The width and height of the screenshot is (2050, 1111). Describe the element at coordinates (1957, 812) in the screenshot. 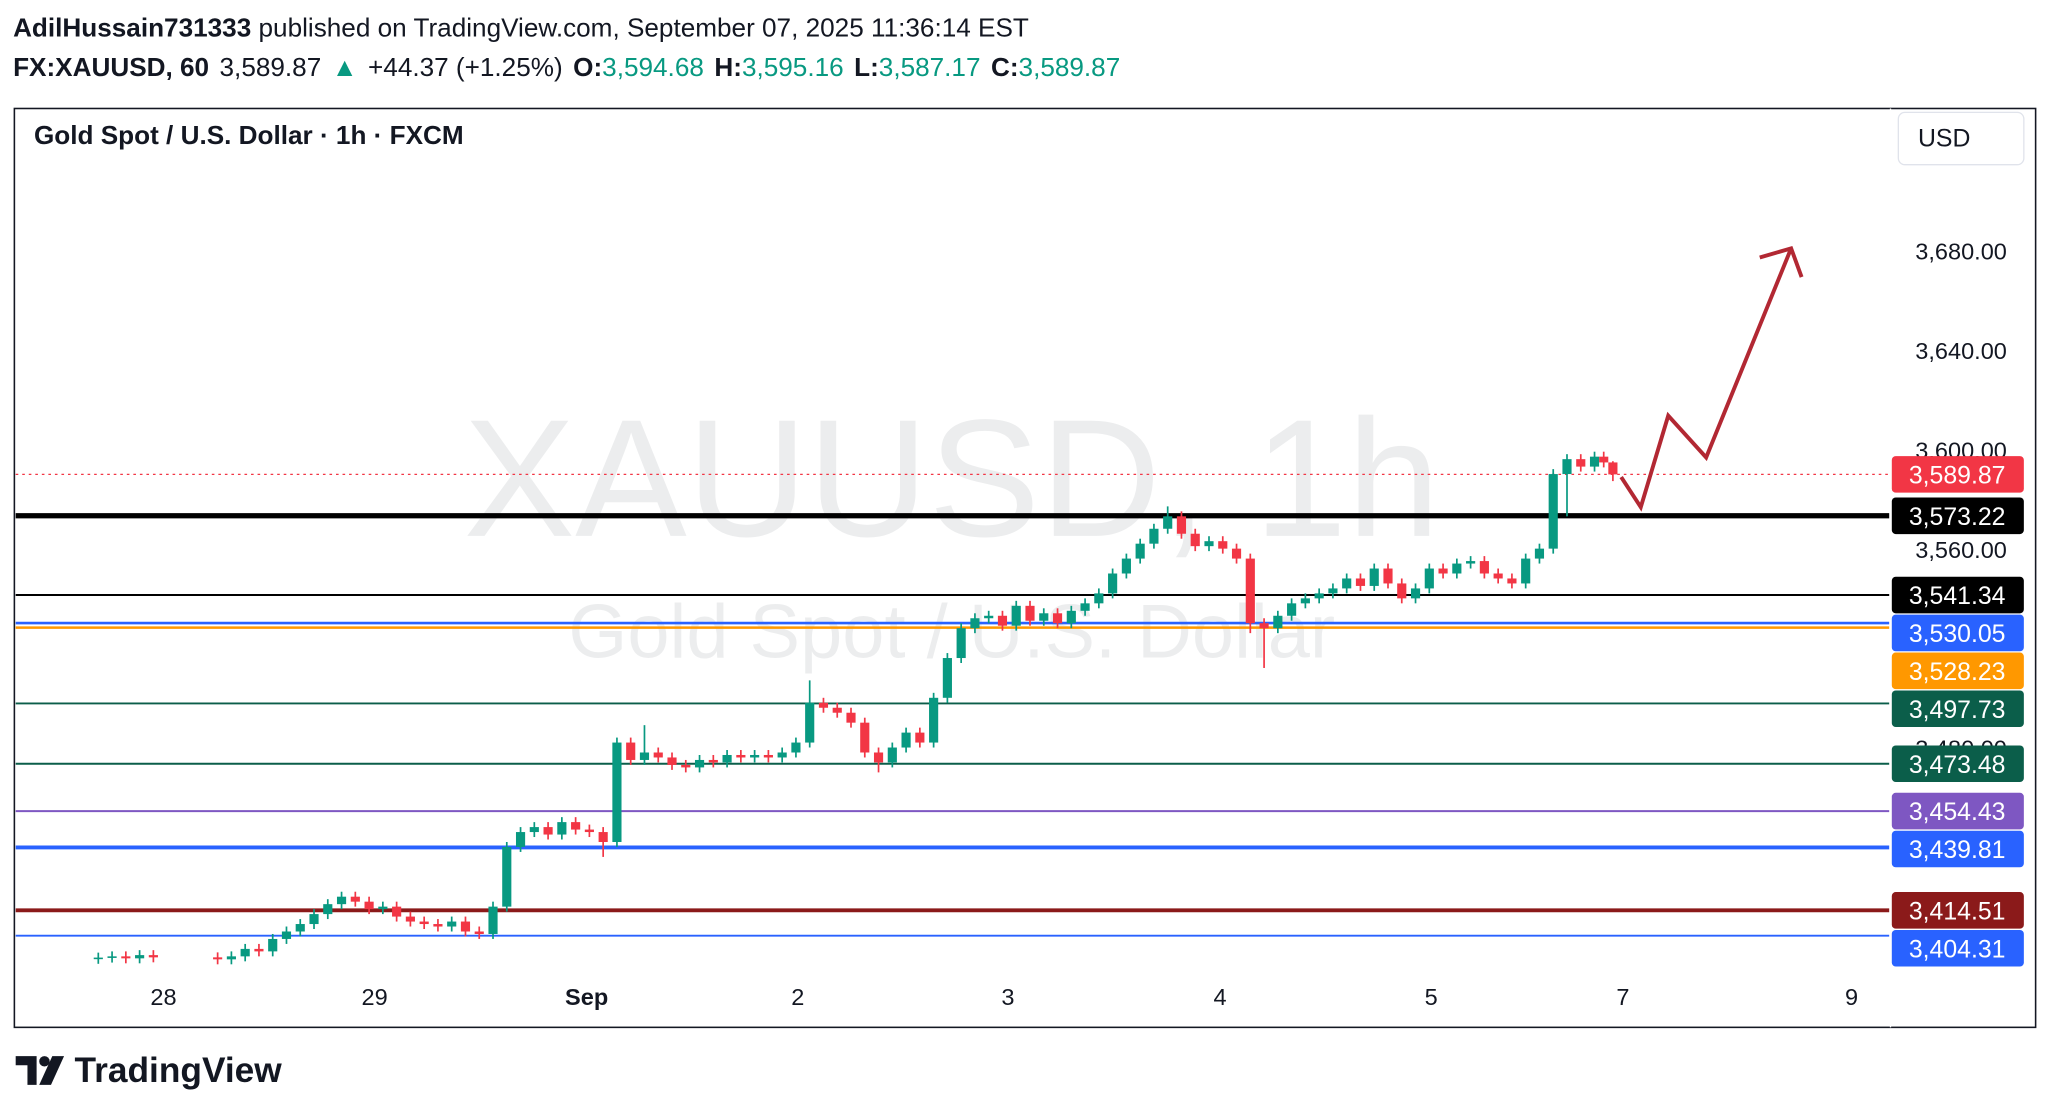

I see `level-label: 3,454.43` at that location.